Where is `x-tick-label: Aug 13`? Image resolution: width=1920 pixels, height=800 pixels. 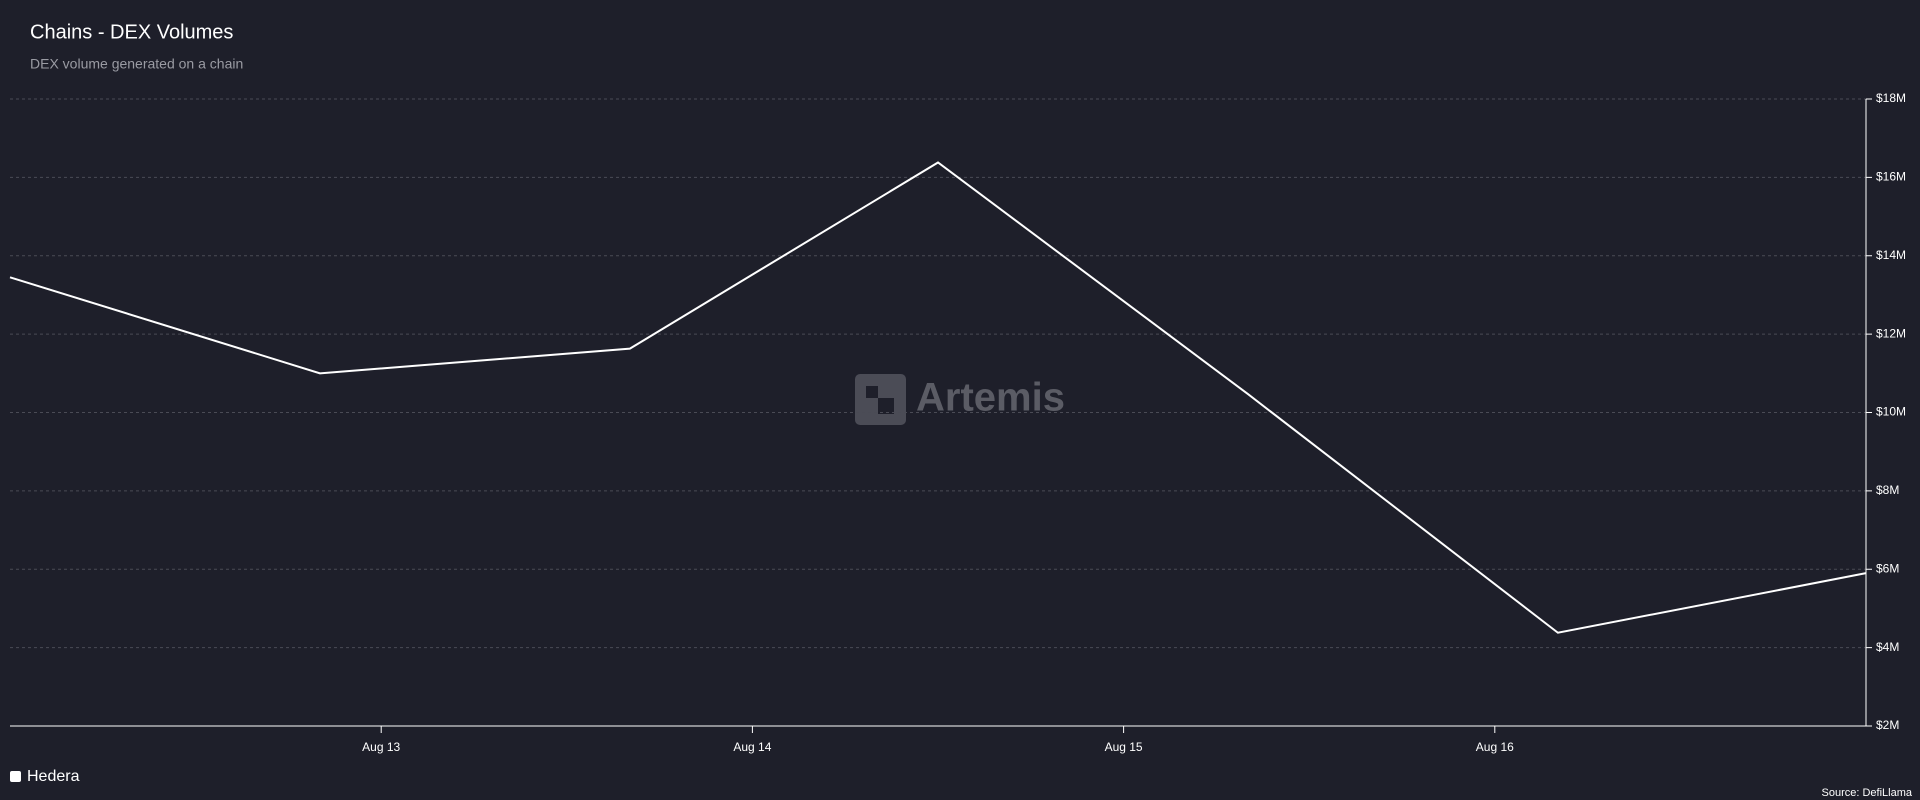 x-tick-label: Aug 13 is located at coordinates (381, 747).